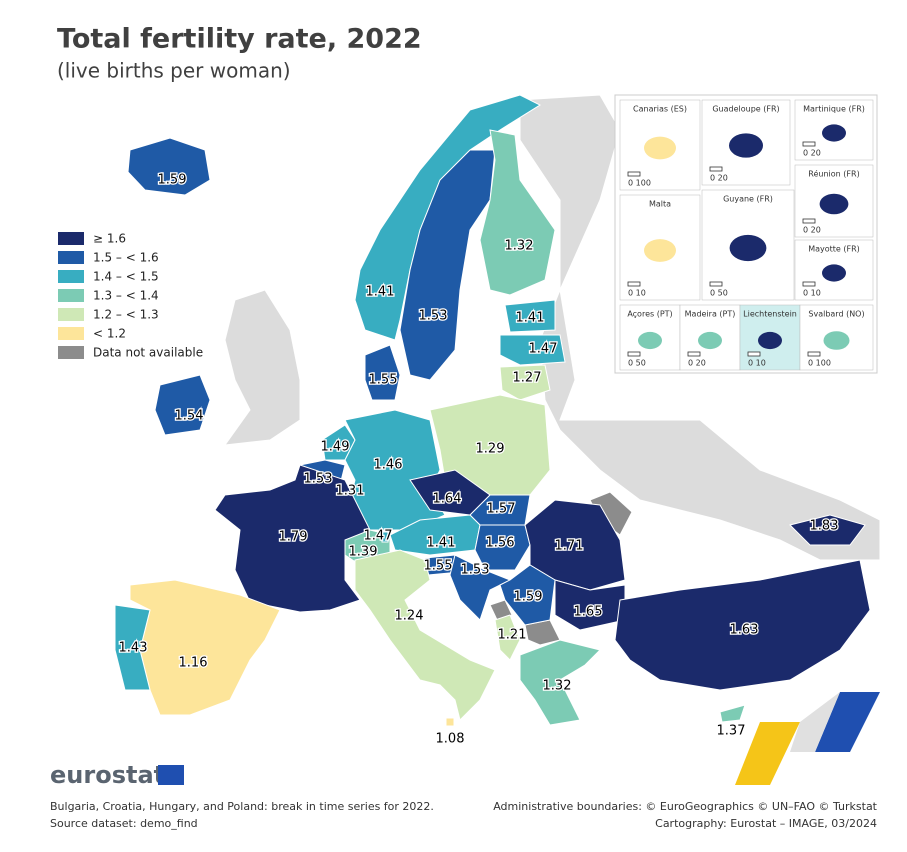 The height and width of the screenshot is (852, 907). Describe the element at coordinates (770, 314) in the screenshot. I see `inset-name: Liechtenstein` at that location.